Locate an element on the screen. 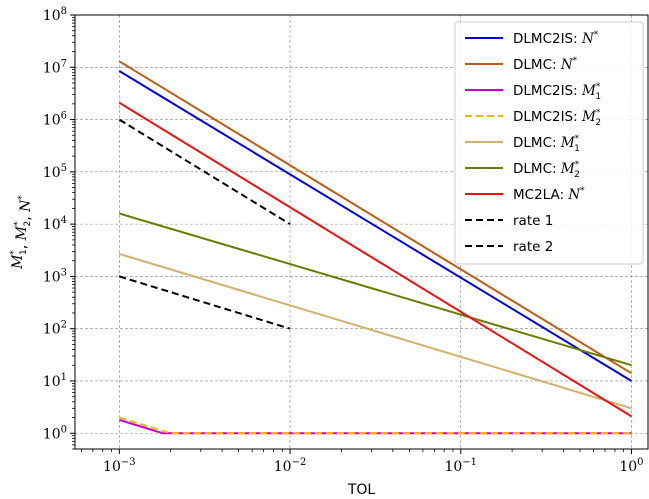  y-axis-ticks: 100 101 102 103 104 105 106 107 108 is located at coordinates (59, 228).